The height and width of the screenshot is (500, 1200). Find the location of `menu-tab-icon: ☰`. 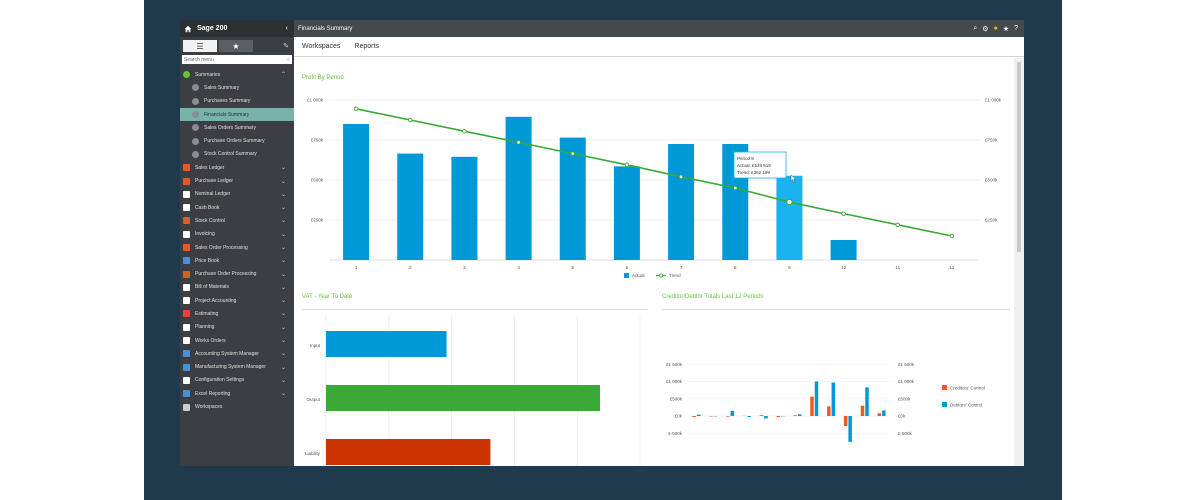

menu-tab-icon: ☰ is located at coordinates (200, 46).